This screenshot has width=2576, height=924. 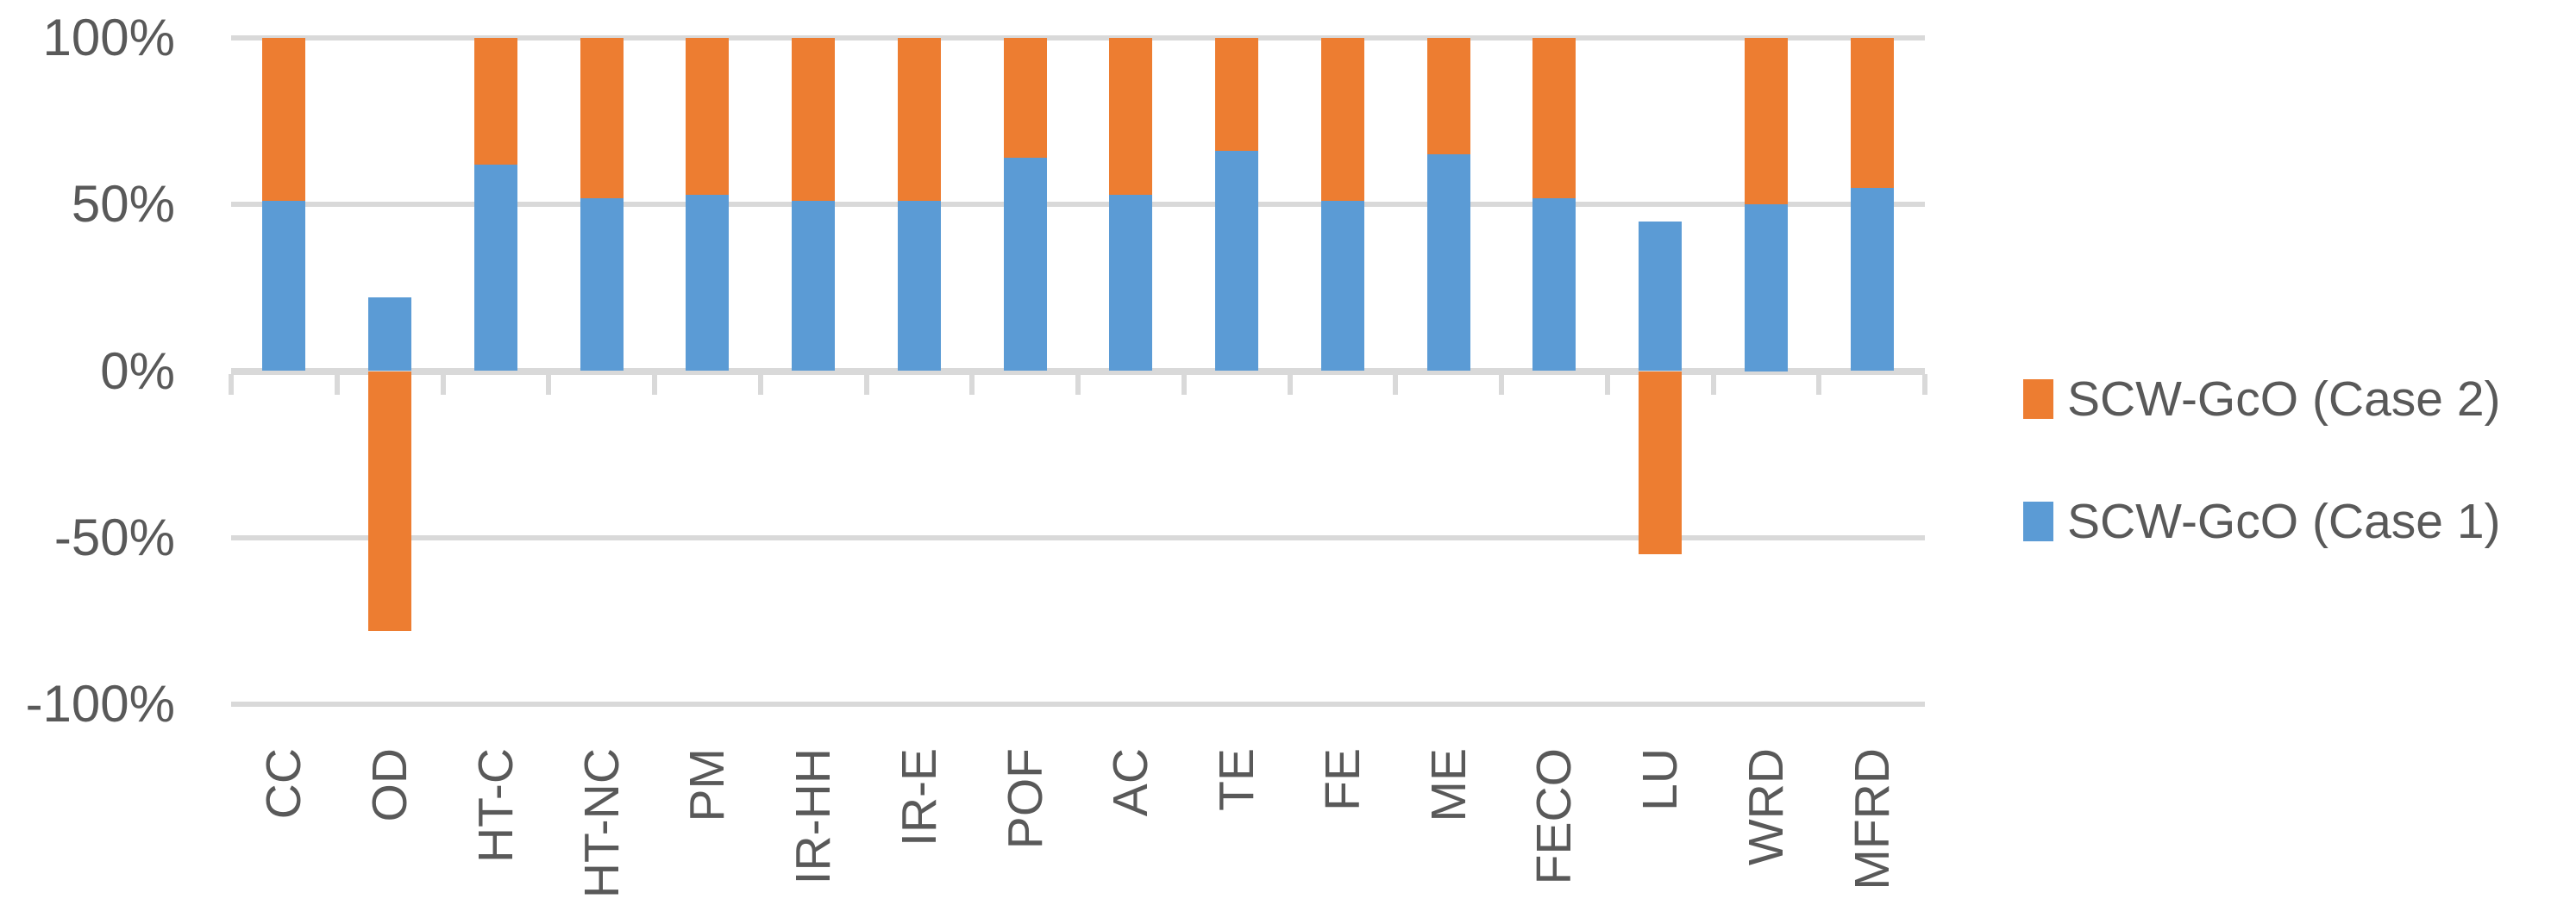 What do you see at coordinates (1237, 95) in the screenshot?
I see `bar-segment-case2-TE` at bounding box center [1237, 95].